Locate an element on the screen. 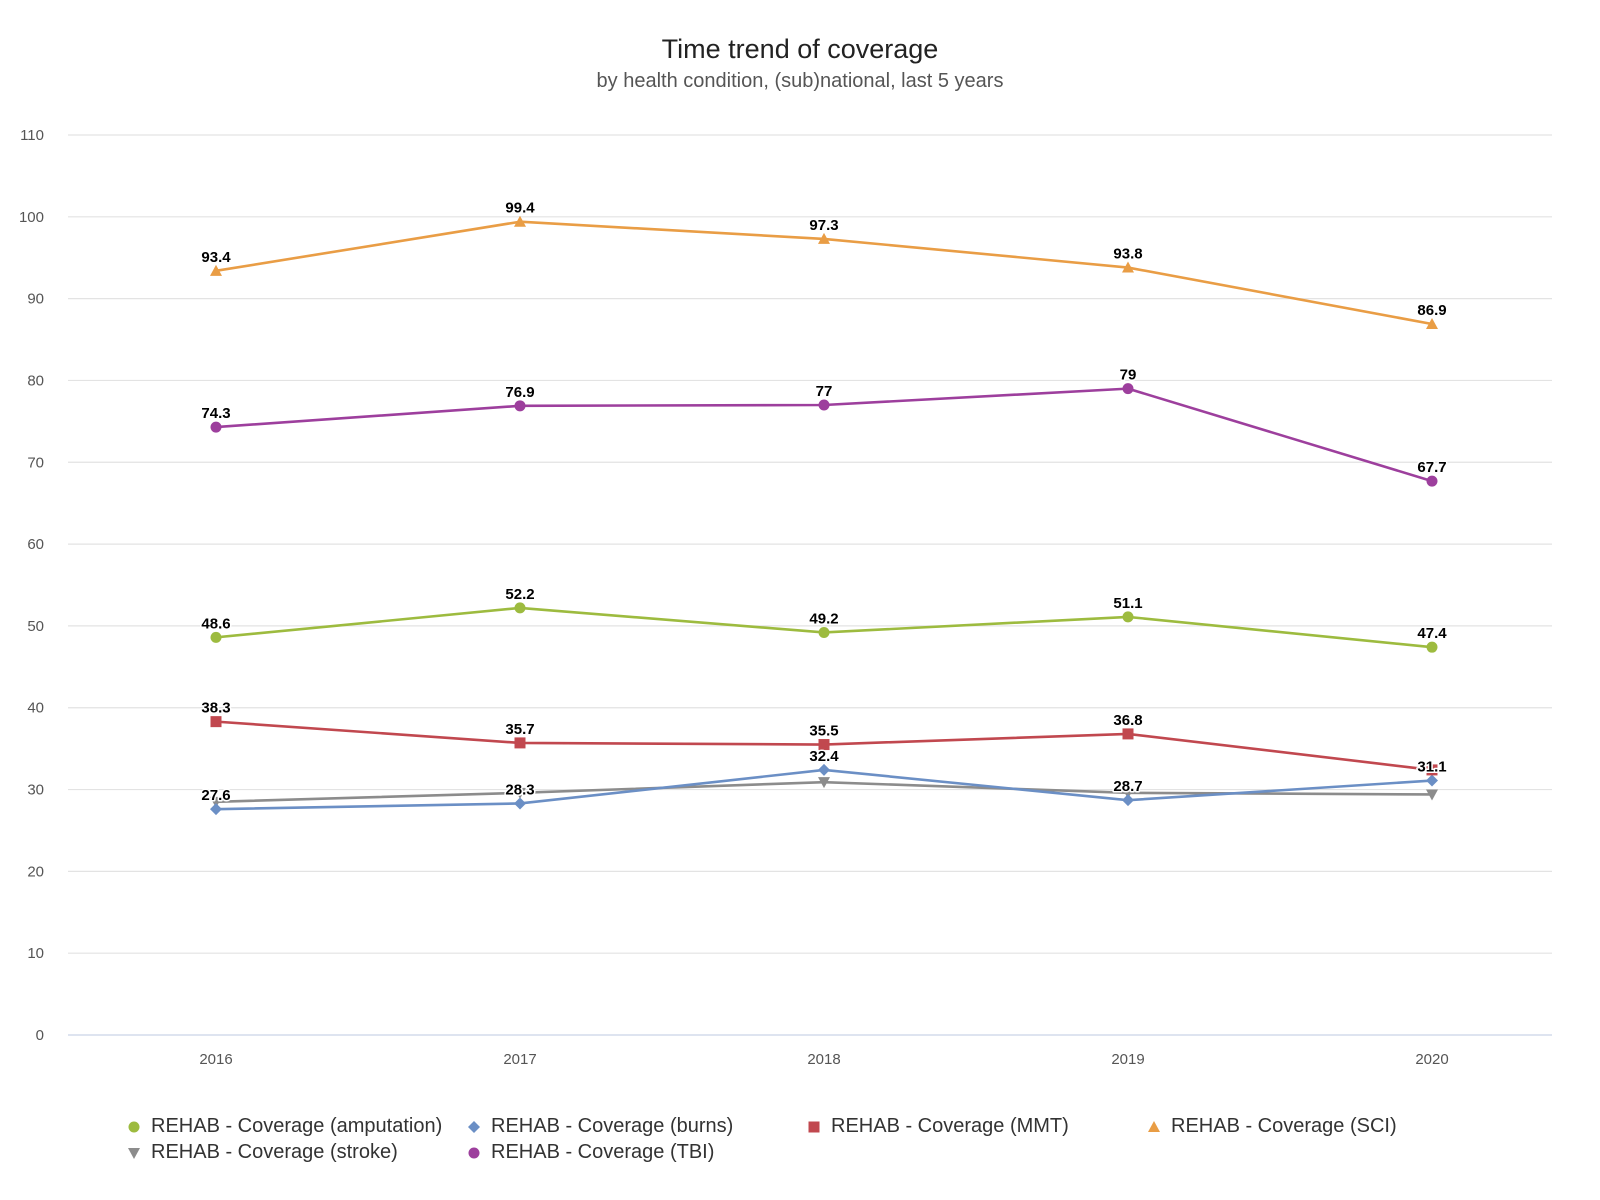 The image size is (1600, 1200). y-tick-label: 0 is located at coordinates (40, 1035).